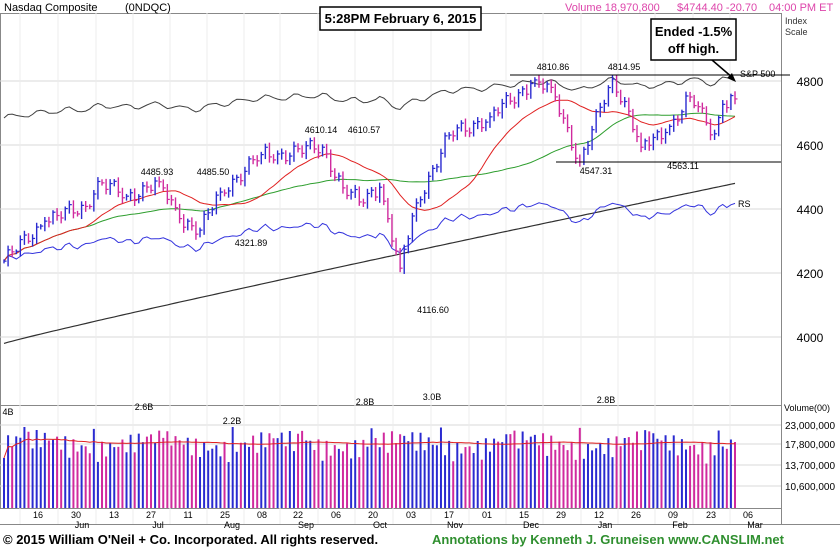  What do you see at coordinates (433, 310) in the screenshot?
I see `price-annotation: 4116.60` at bounding box center [433, 310].